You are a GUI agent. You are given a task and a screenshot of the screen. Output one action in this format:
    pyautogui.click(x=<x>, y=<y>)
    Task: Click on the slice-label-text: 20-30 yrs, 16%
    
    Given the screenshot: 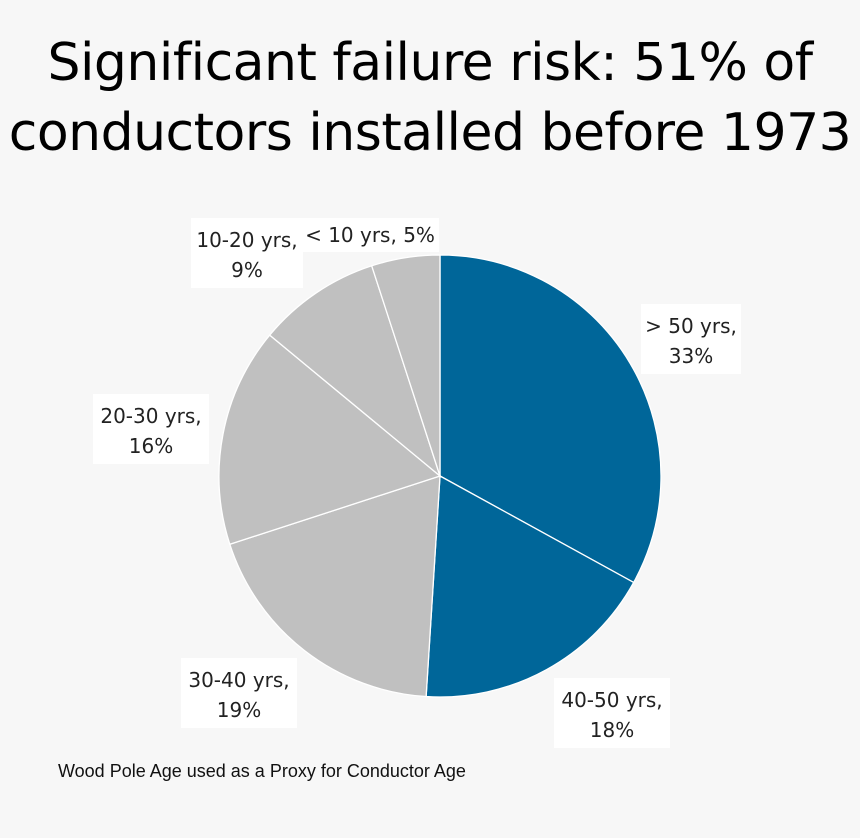 What is the action you would take?
    pyautogui.click(x=150, y=431)
    